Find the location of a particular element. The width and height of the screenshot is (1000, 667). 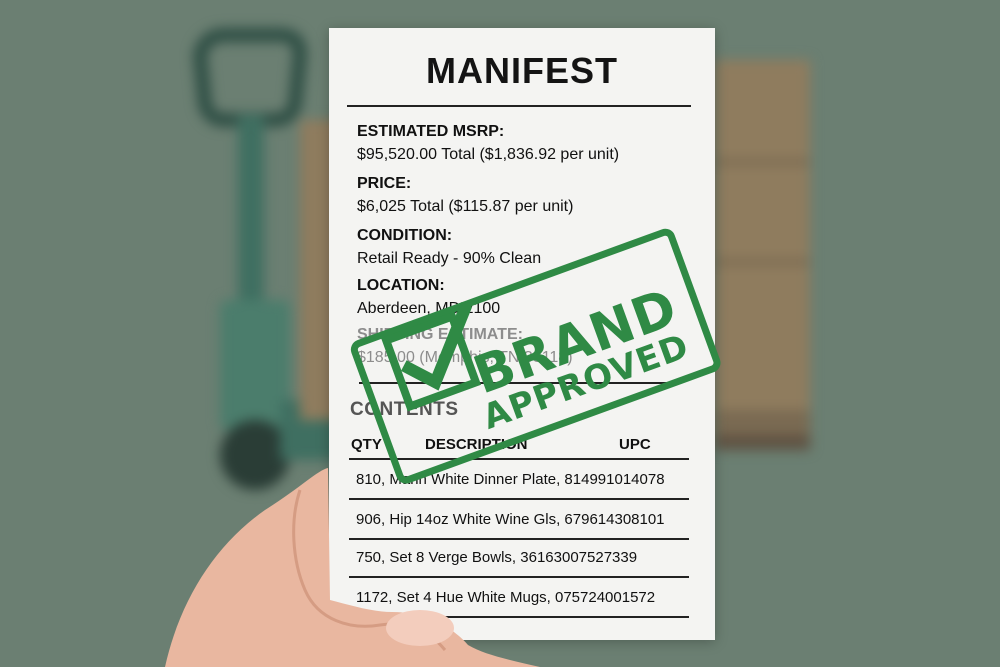

column-description: DESCRIPTION is located at coordinates (476, 444).